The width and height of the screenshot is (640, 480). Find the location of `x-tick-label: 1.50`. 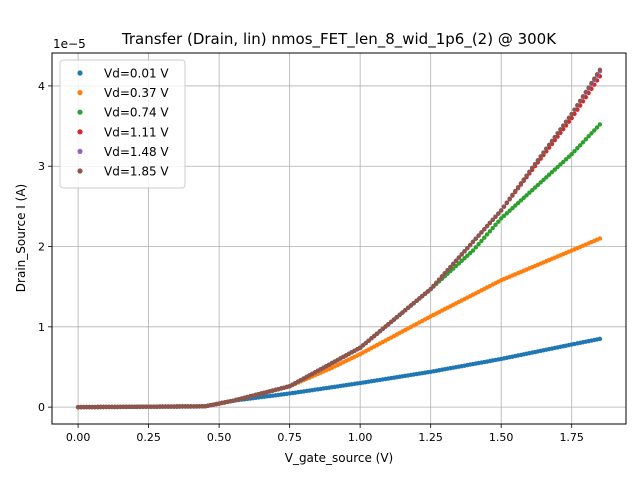

x-tick-label: 1.50 is located at coordinates (501, 437).